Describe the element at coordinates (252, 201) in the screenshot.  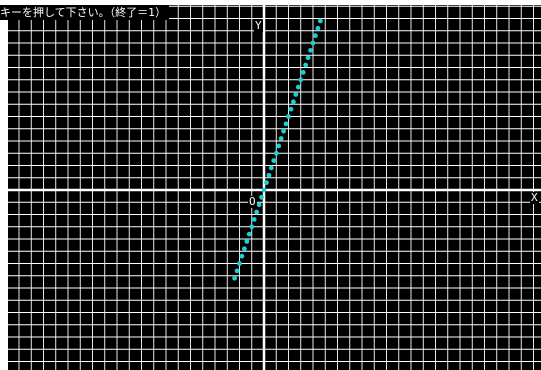
I see `origin-label: O` at that location.